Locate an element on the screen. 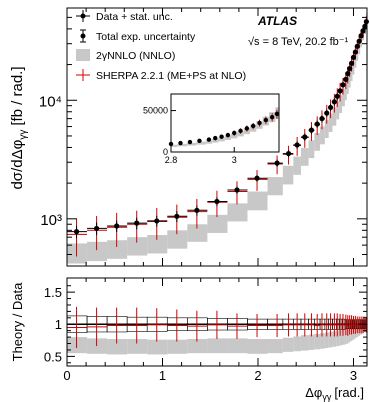  ratio-xtick-label-2: 2 is located at coordinates (257, 375).